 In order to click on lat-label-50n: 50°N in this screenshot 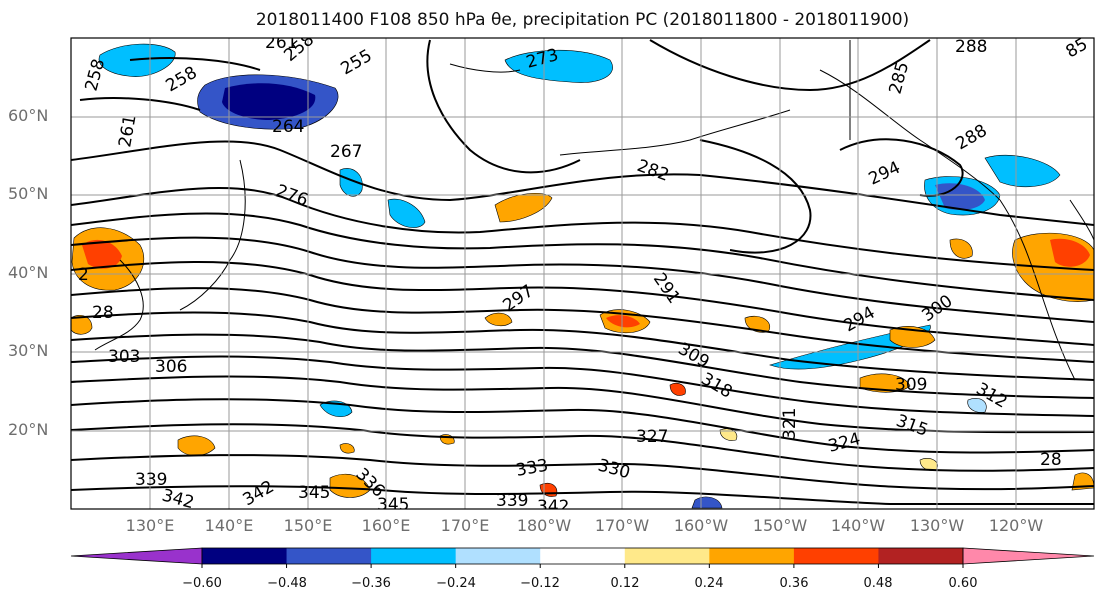, I will do `click(28, 193)`.